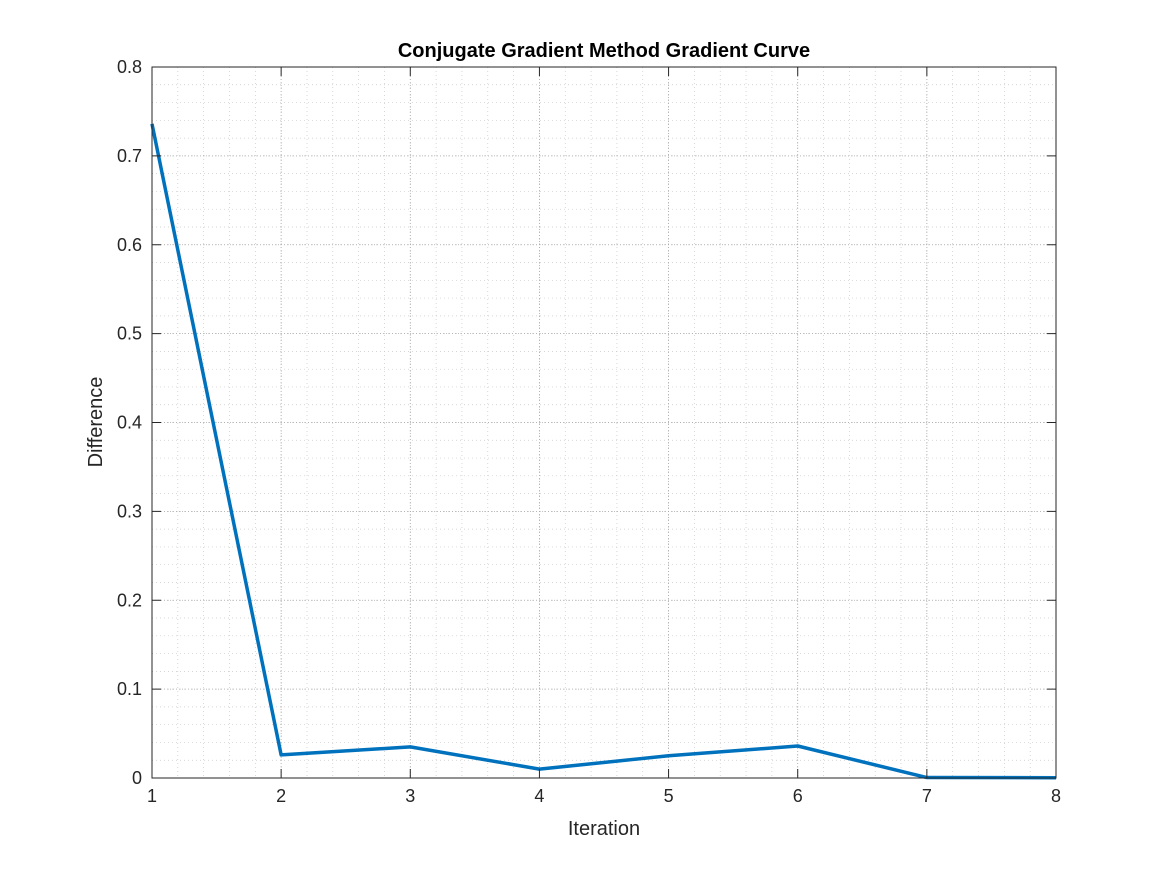 Image resolution: width=1167 pixels, height=875 pixels. Describe the element at coordinates (129, 600) in the screenshot. I see `y-tick-label: 0.2` at that location.